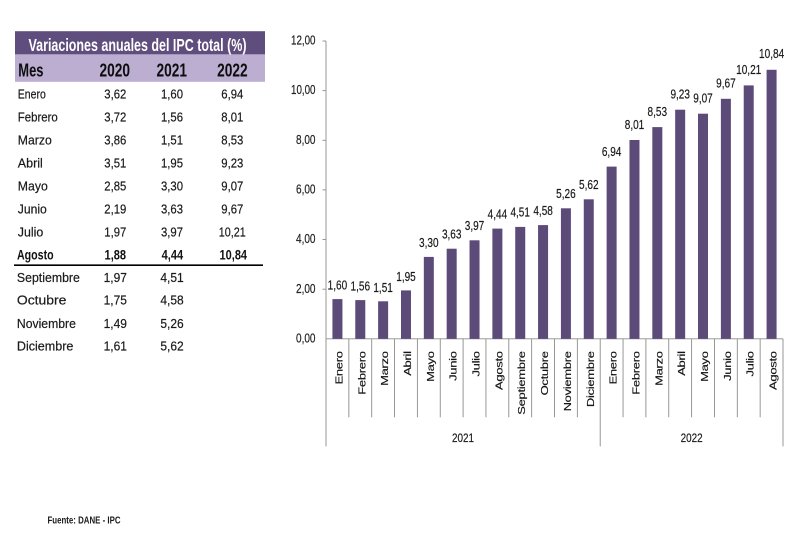 This screenshot has width=800, height=538. I want to click on svg-text: 2,85, so click(115, 185).